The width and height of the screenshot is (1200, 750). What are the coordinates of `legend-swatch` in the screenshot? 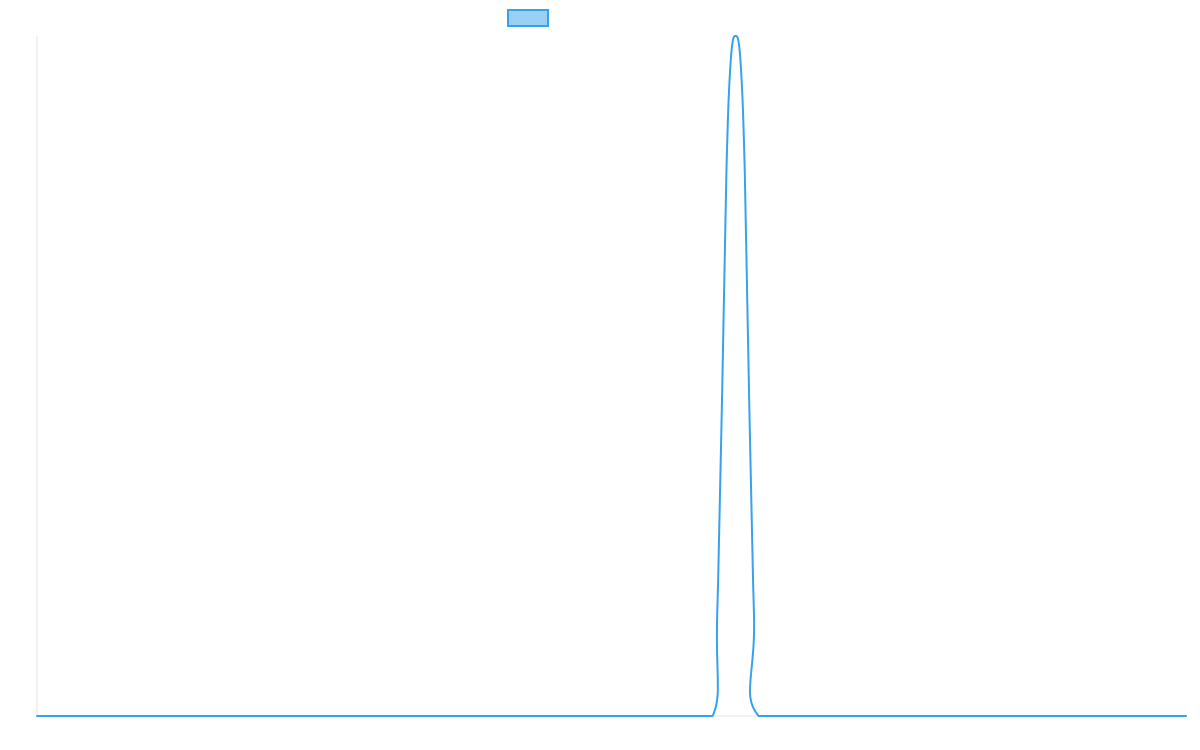 It's located at (528, 18).